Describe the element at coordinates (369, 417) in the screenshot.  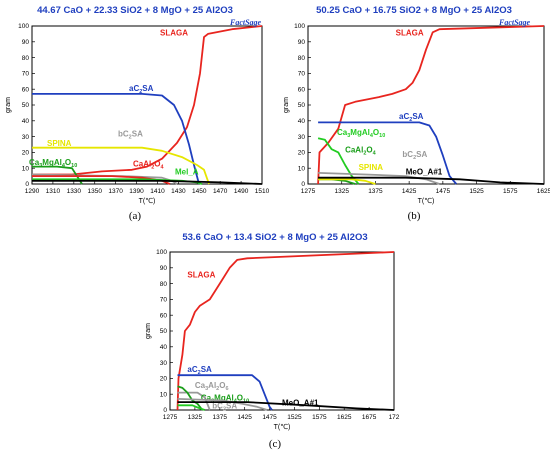
I see `x-tick-label: 1675` at that location.